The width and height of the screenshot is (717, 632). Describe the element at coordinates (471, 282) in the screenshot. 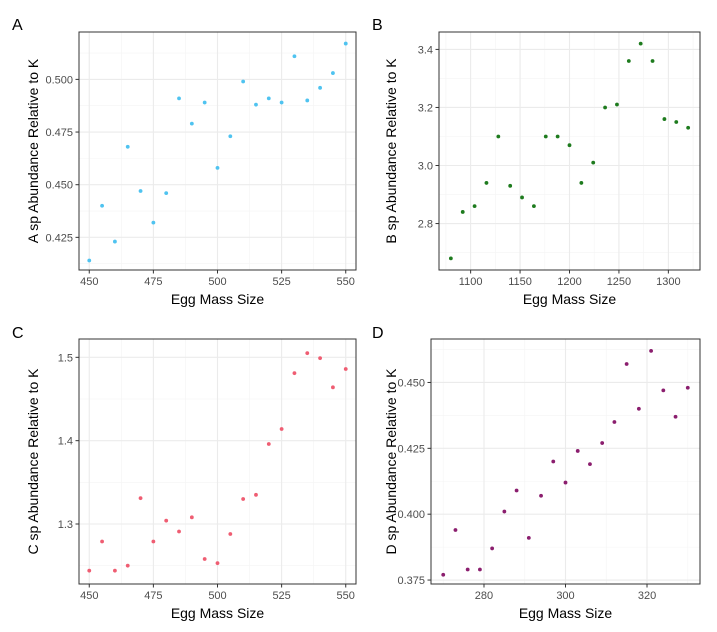

I see `x-tick-label: 1100` at that location.